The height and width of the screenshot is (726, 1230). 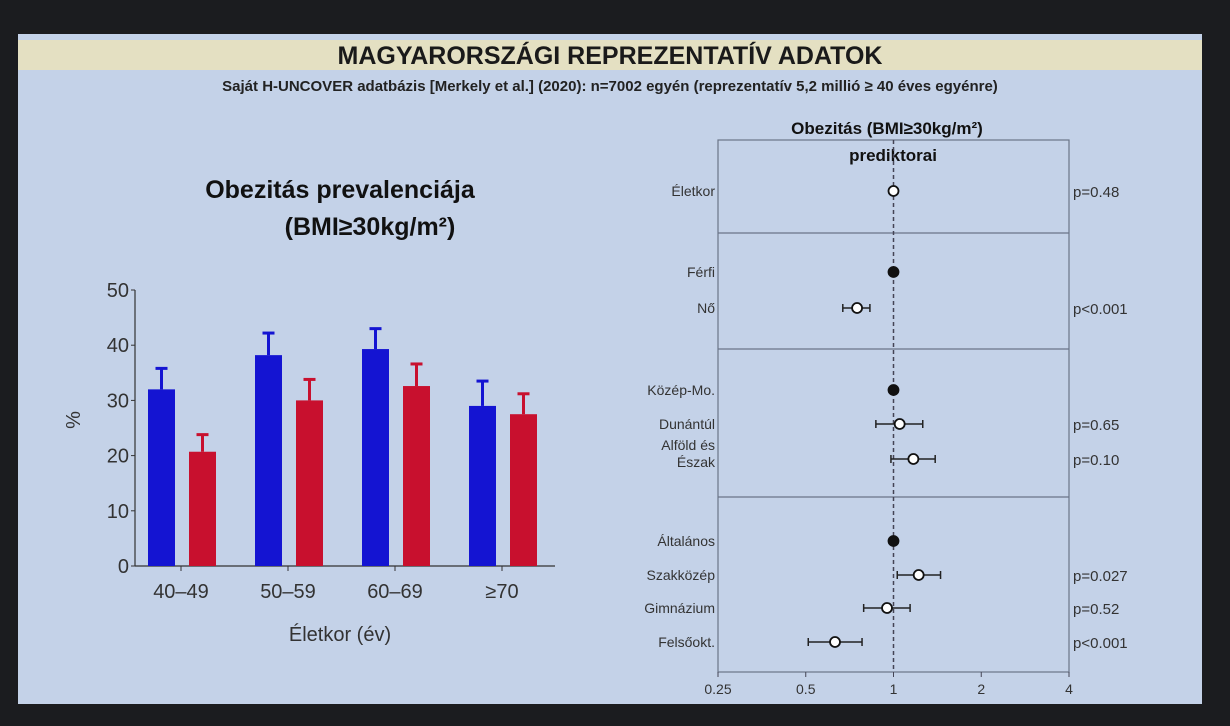 What do you see at coordinates (687, 424) in the screenshot?
I see `row-label: Dunántúl` at bounding box center [687, 424].